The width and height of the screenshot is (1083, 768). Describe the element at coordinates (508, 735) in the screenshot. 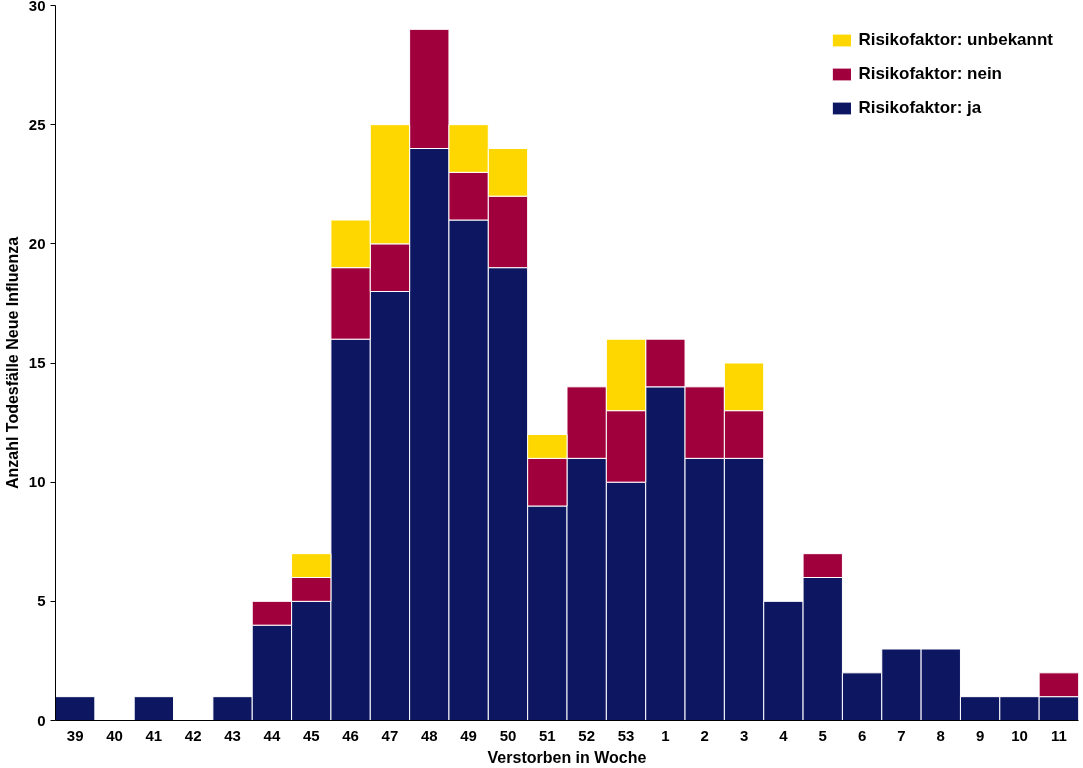

I see `x-tick-label: 50` at that location.